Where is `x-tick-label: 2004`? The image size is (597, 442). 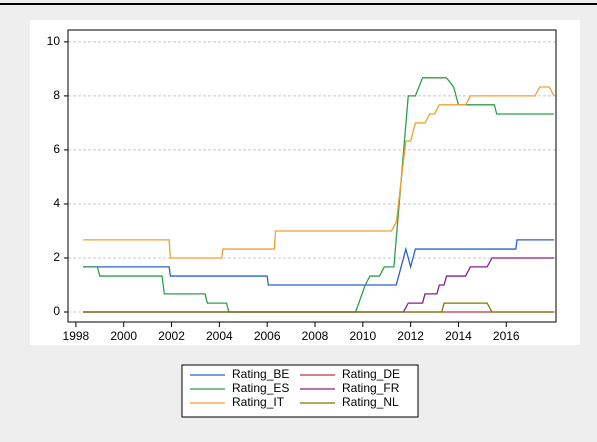
x-tick-label: 2004 is located at coordinates (219, 336).